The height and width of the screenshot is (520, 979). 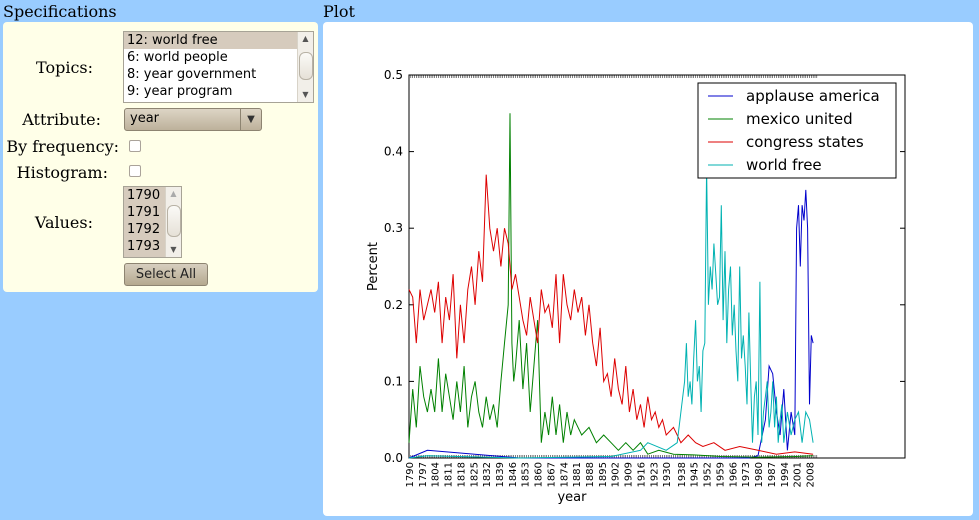 I want to click on topic-option: 12: world free, so click(x=218, y=40).